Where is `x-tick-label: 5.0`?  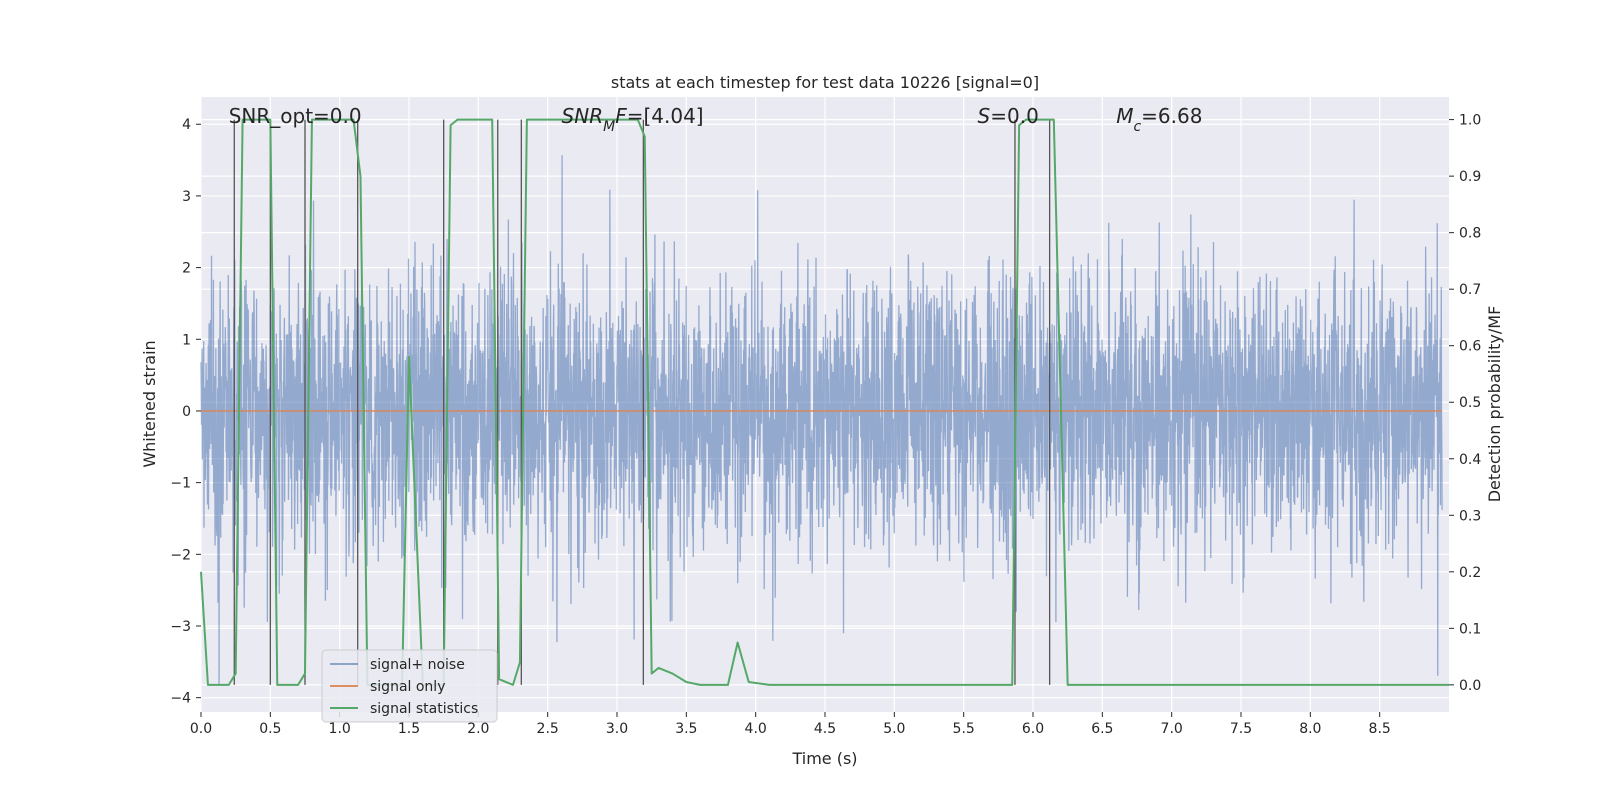 x-tick-label: 5.0 is located at coordinates (894, 729).